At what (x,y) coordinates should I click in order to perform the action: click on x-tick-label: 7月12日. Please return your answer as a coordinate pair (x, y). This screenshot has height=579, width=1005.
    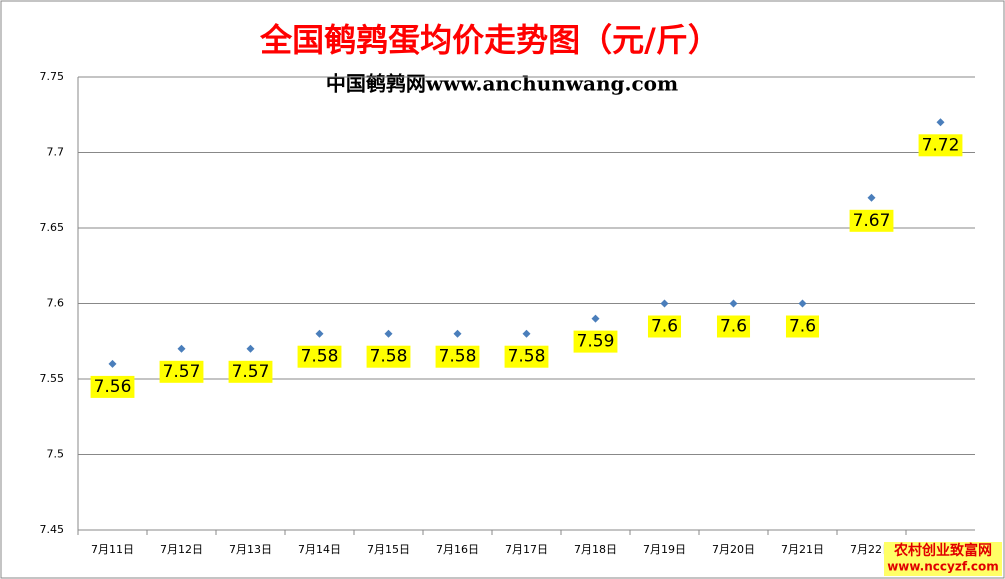
    Looking at the image, I should click on (181, 549).